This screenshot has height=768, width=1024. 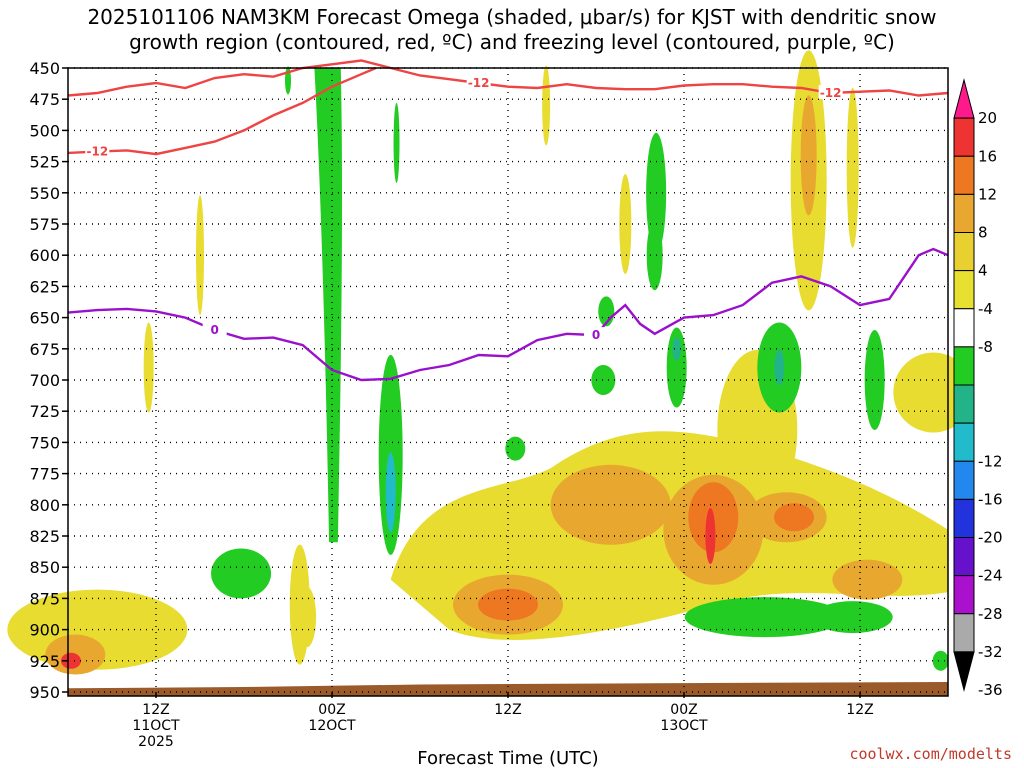 What do you see at coordinates (44, 318) in the screenshot?
I see `y-tick-label: 650` at bounding box center [44, 318].